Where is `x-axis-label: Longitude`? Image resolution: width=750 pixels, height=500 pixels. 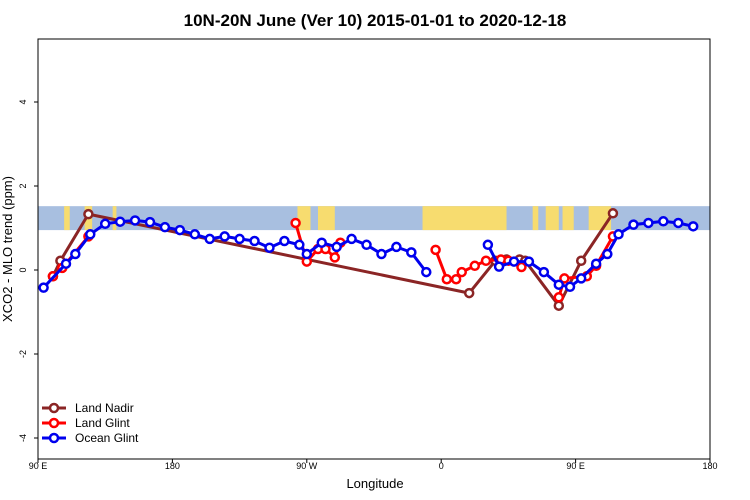
x-axis-label: Longitude is located at coordinates (374, 483).